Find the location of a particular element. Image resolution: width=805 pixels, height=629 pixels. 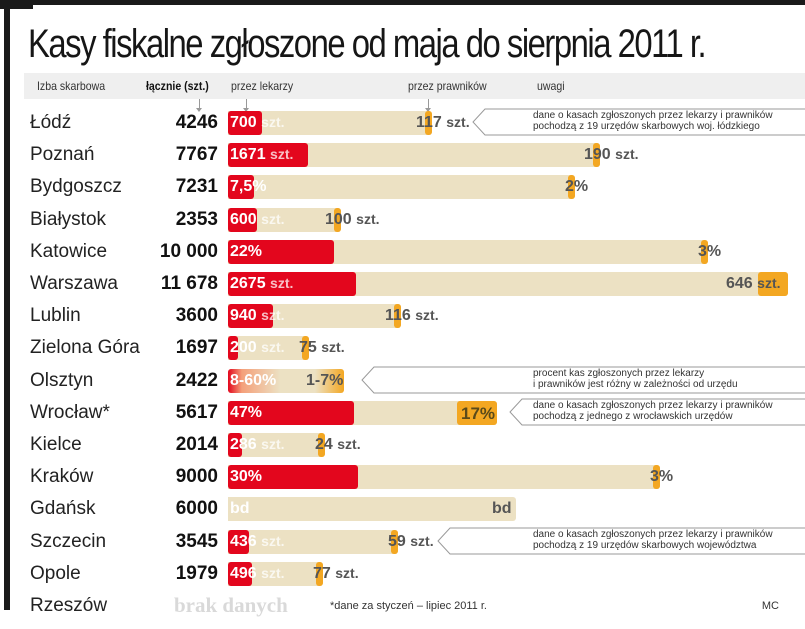

lawyers-value-label: 75 szt. is located at coordinates (322, 348).